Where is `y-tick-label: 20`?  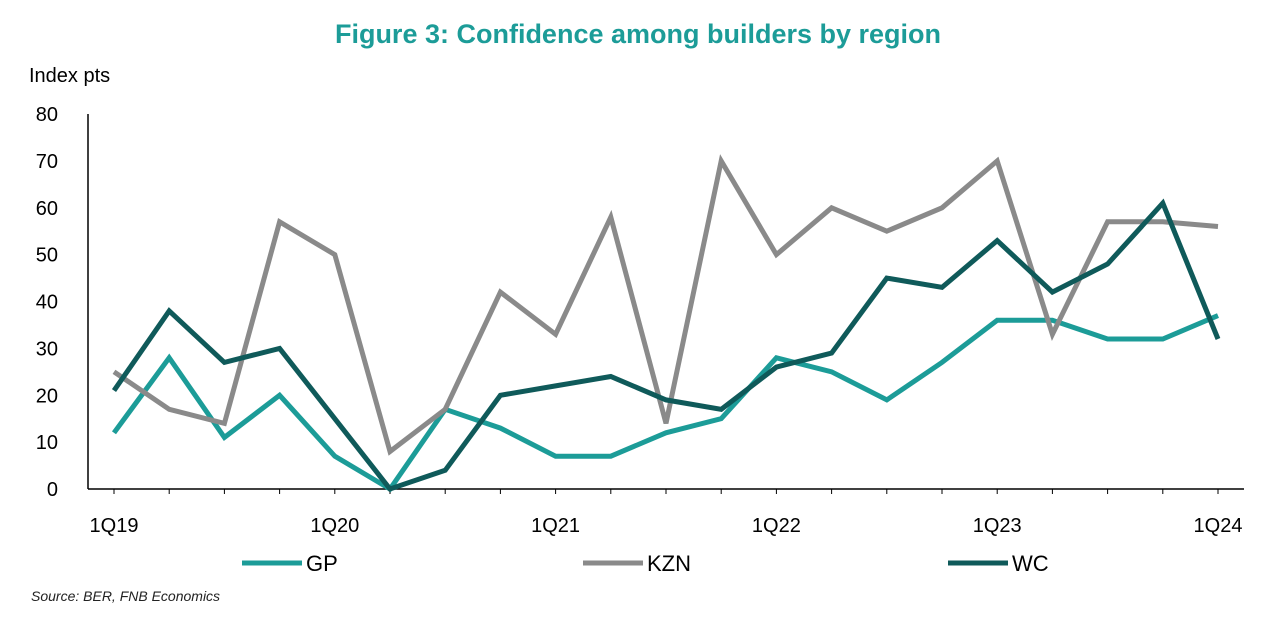
y-tick-label: 20 is located at coordinates (47, 396).